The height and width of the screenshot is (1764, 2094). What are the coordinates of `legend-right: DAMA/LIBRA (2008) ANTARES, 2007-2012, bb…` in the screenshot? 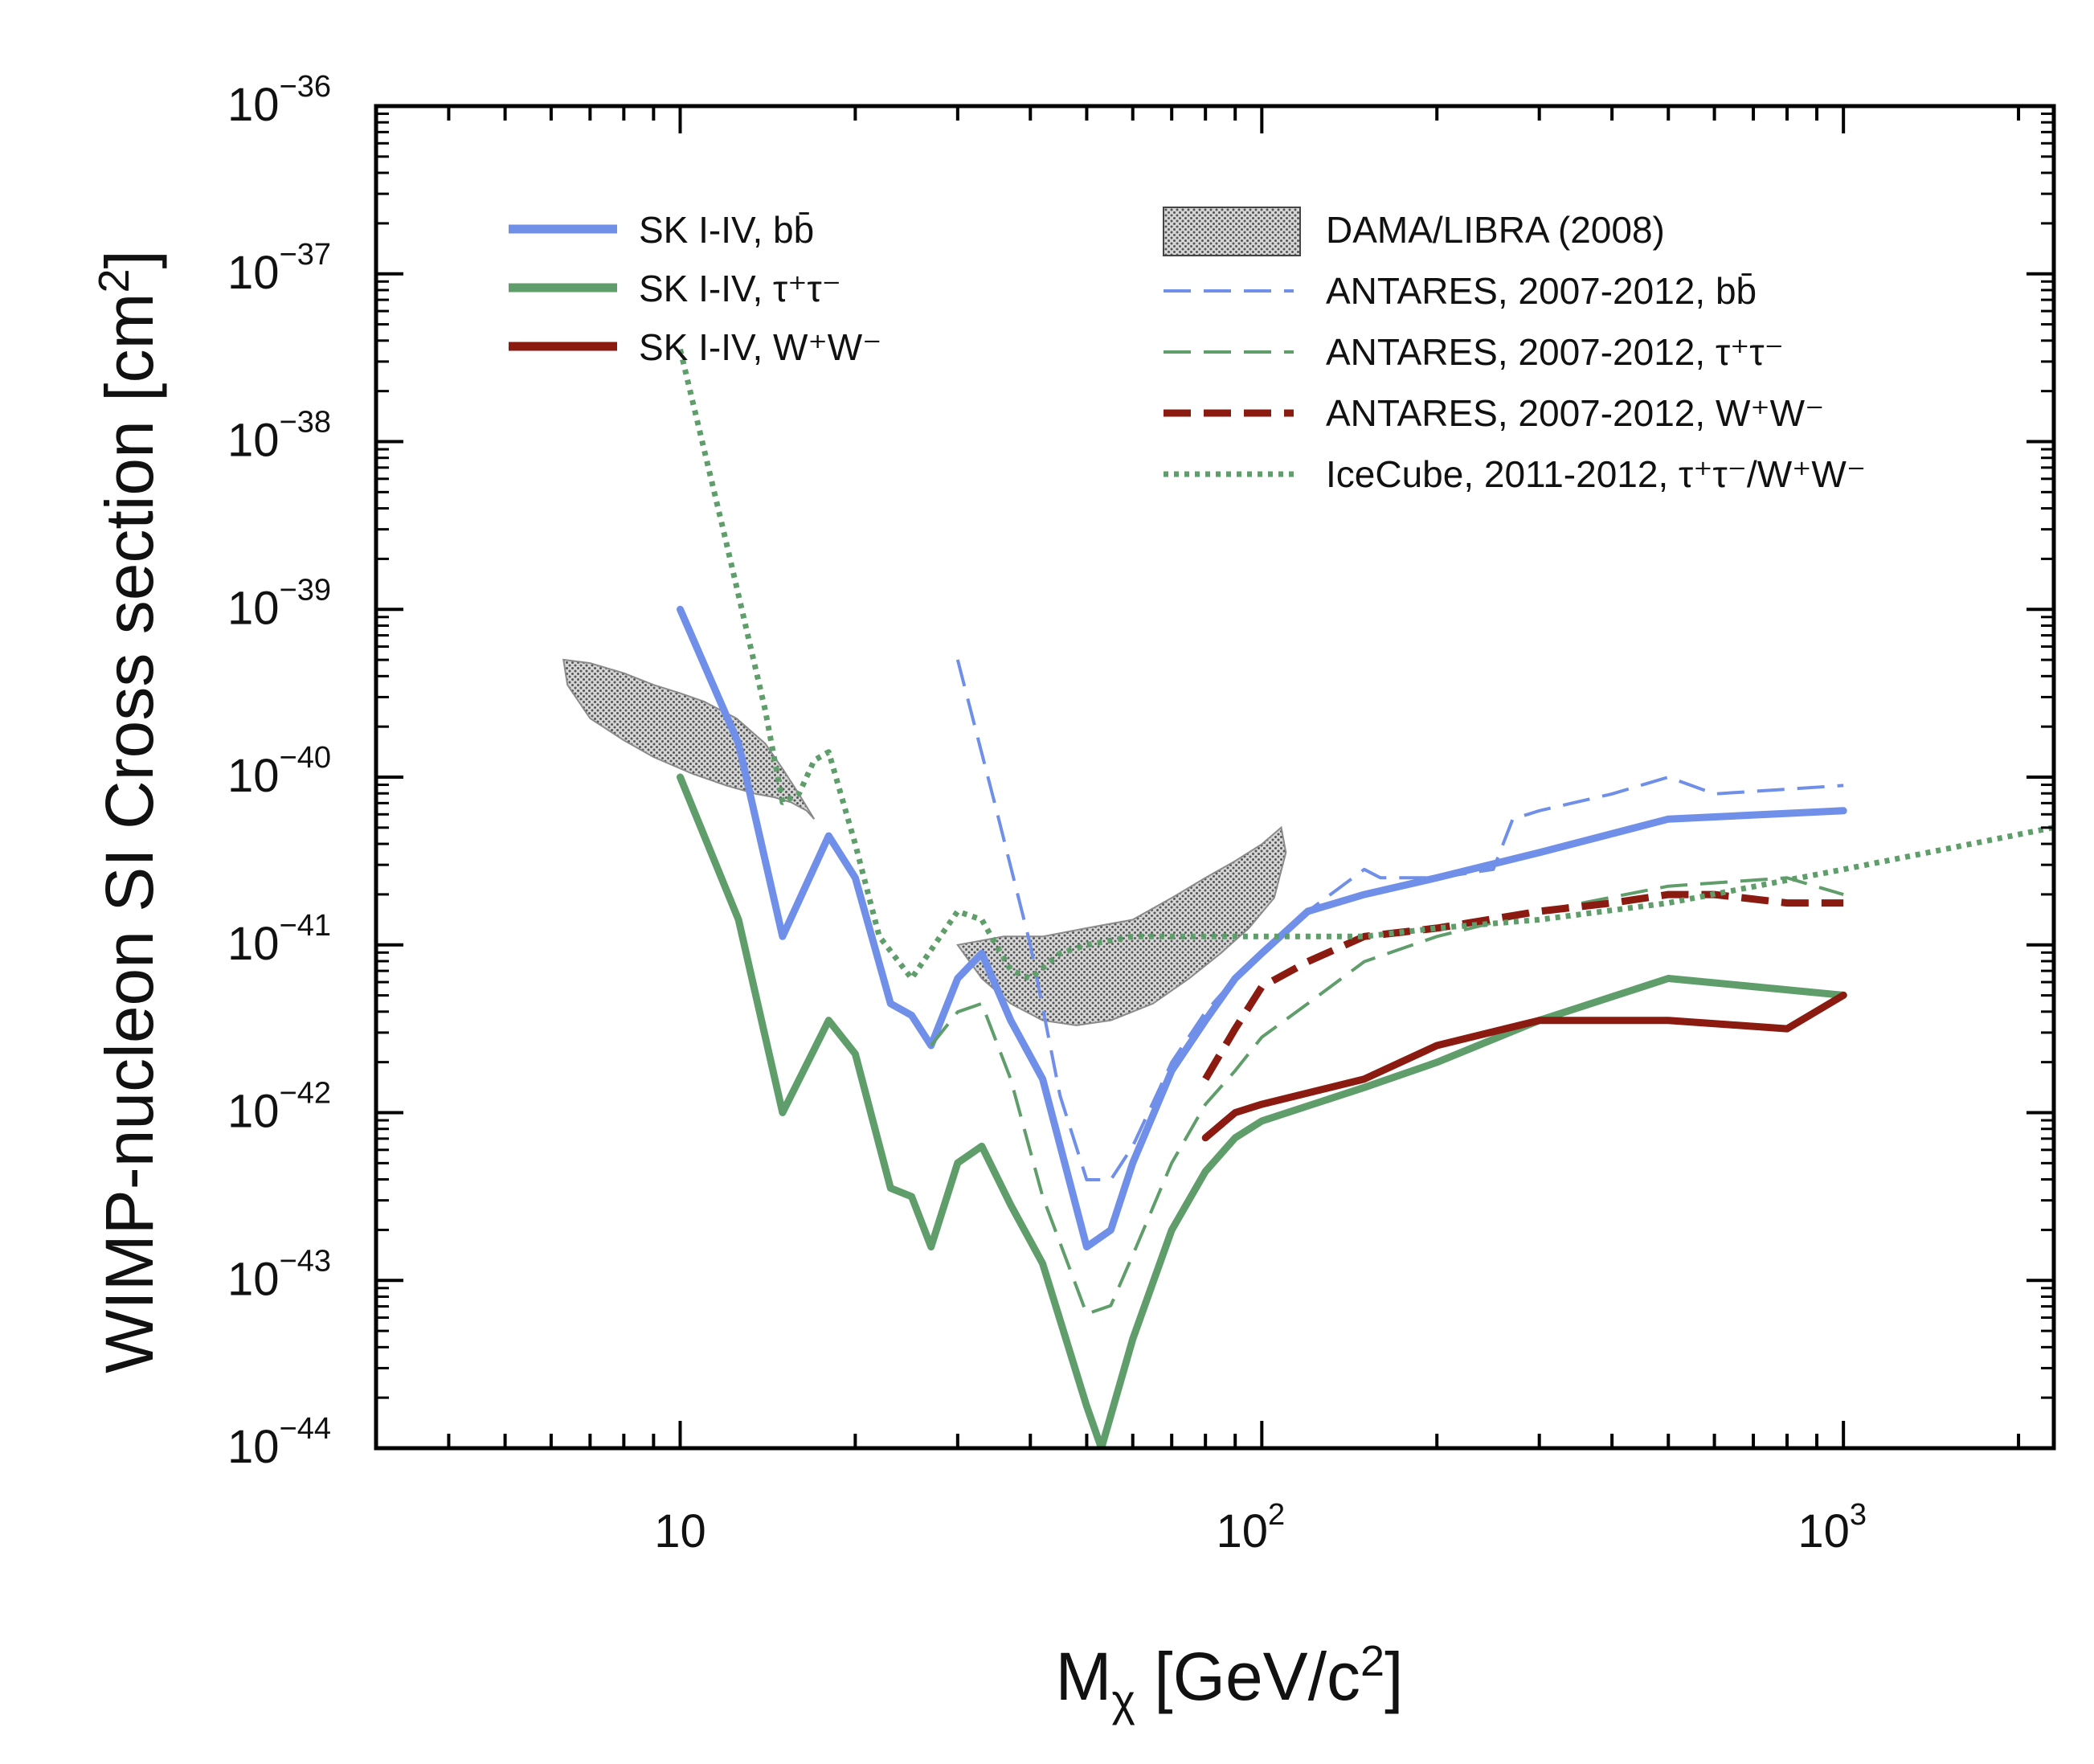 It's located at (1515, 351).